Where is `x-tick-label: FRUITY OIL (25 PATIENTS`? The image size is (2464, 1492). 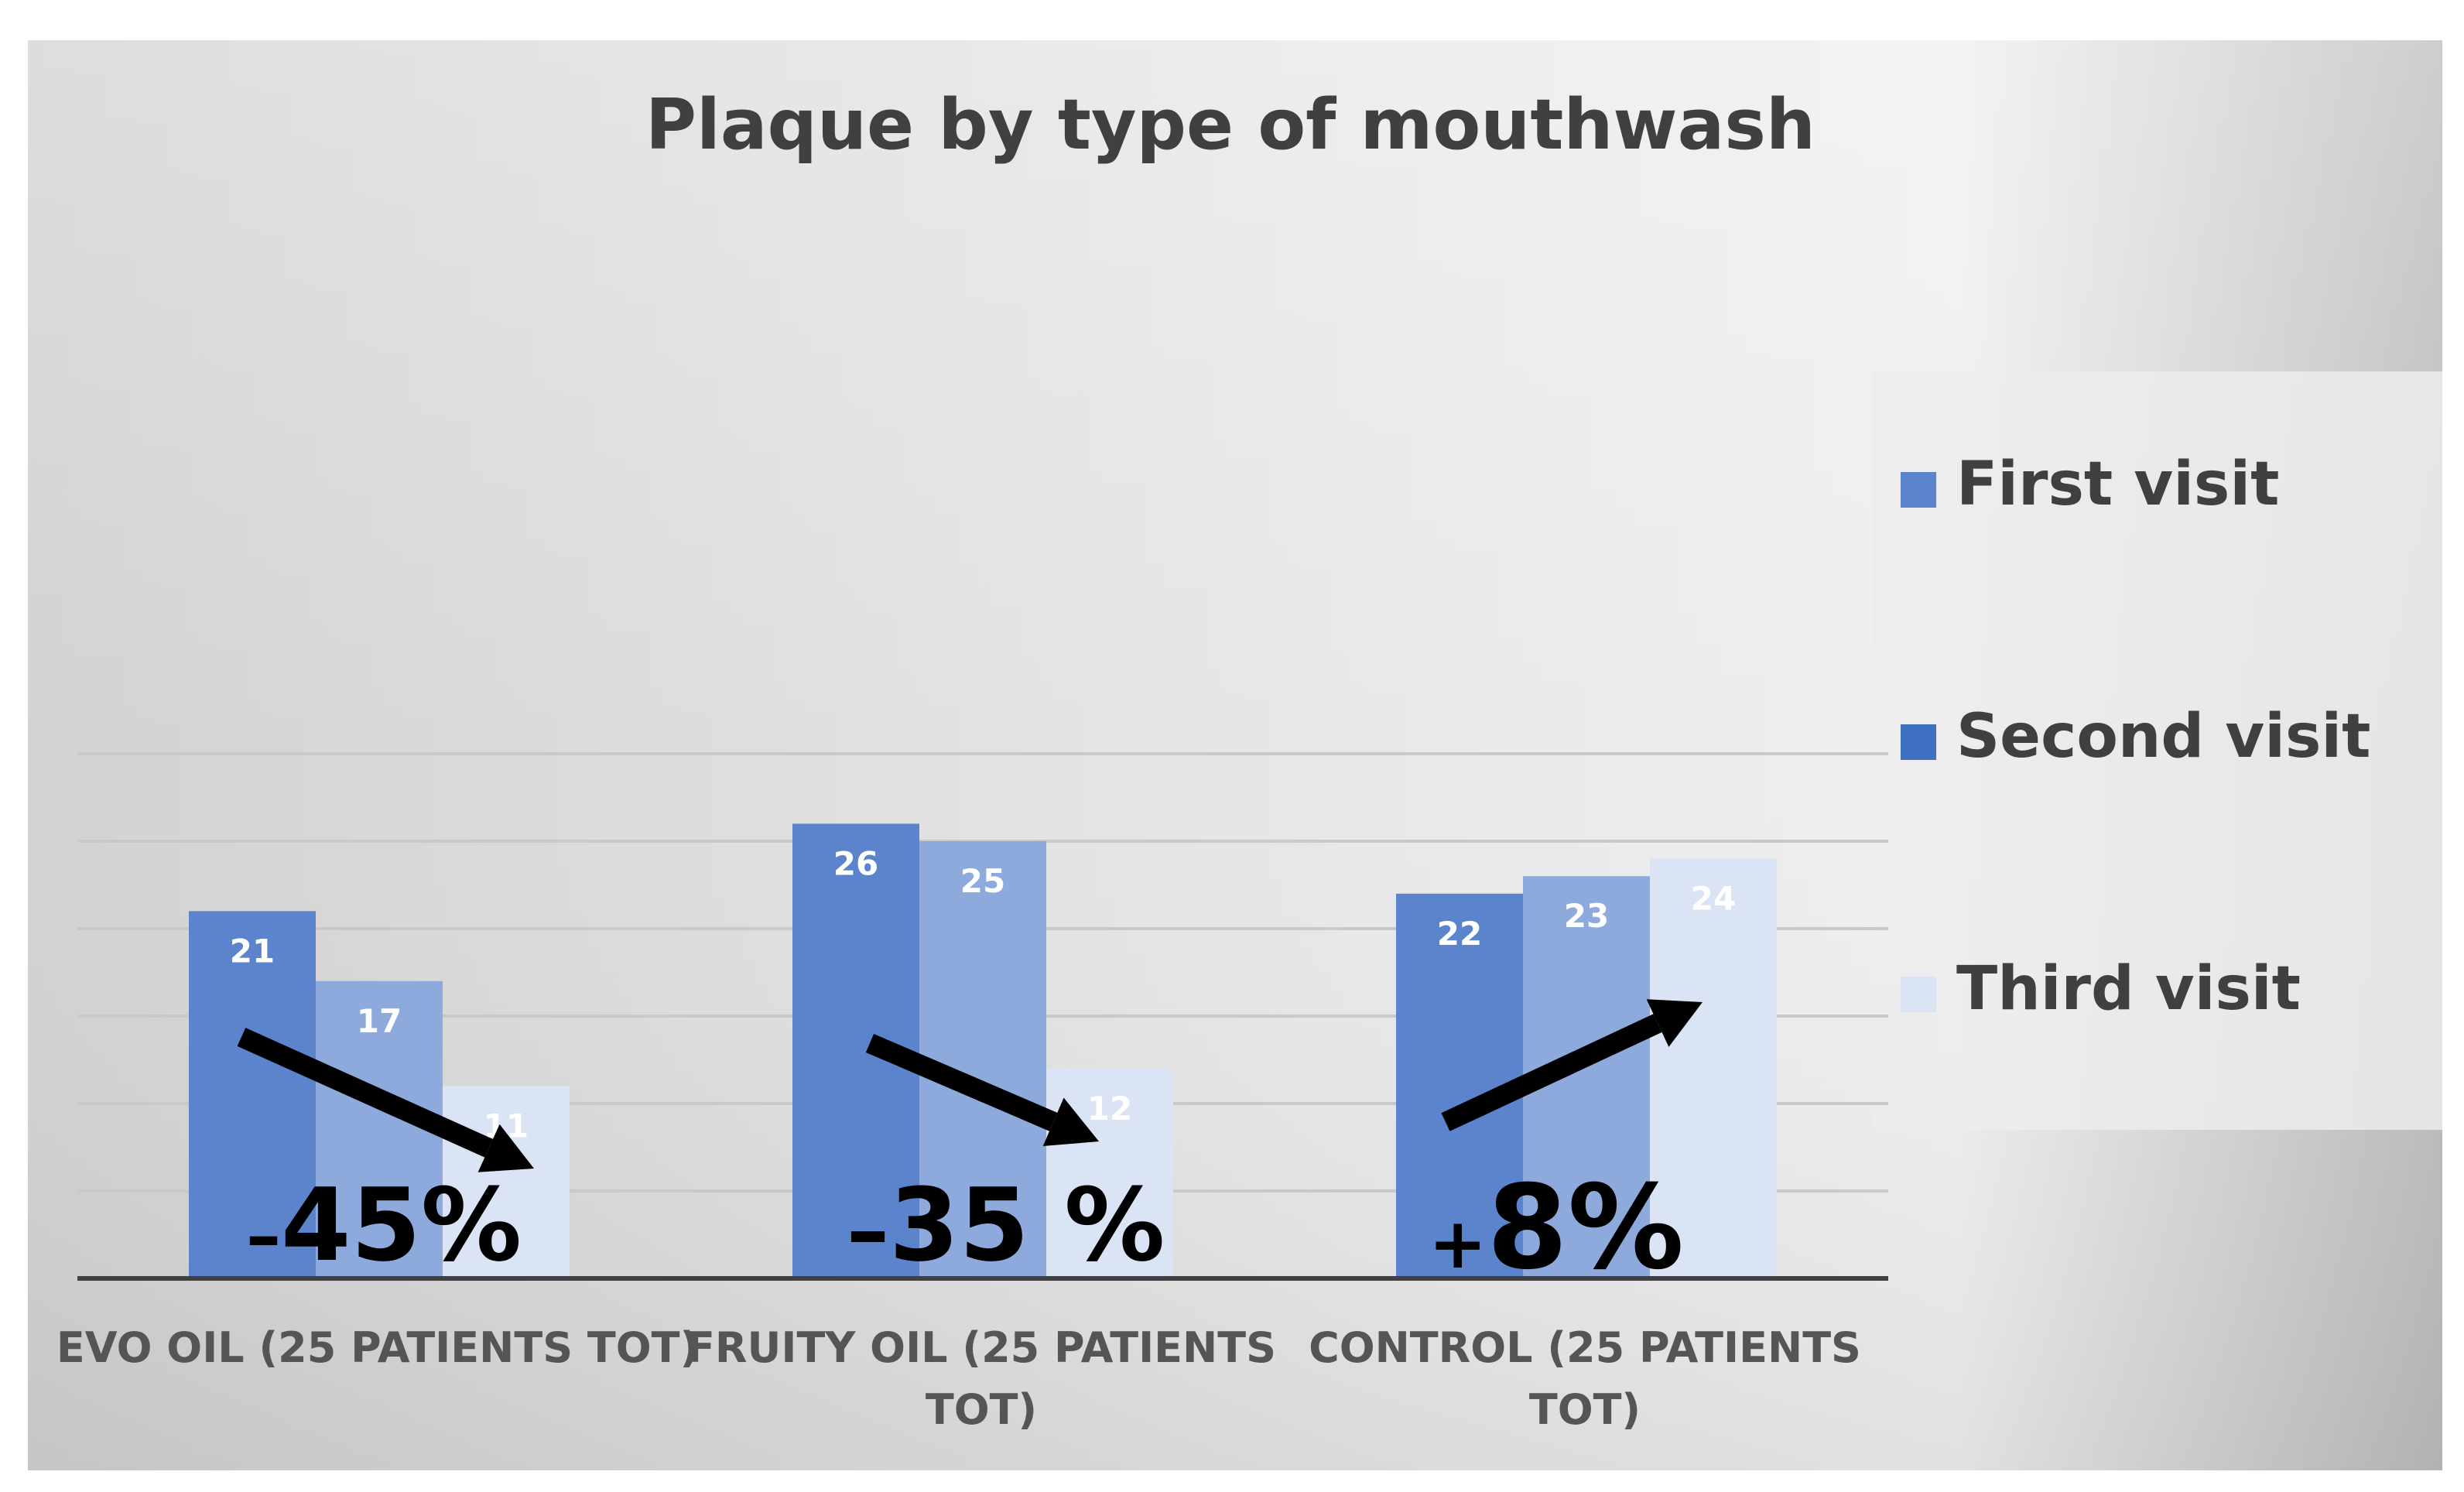 x-tick-label: FRUITY OIL (25 PATIENTS is located at coordinates (981, 1347).